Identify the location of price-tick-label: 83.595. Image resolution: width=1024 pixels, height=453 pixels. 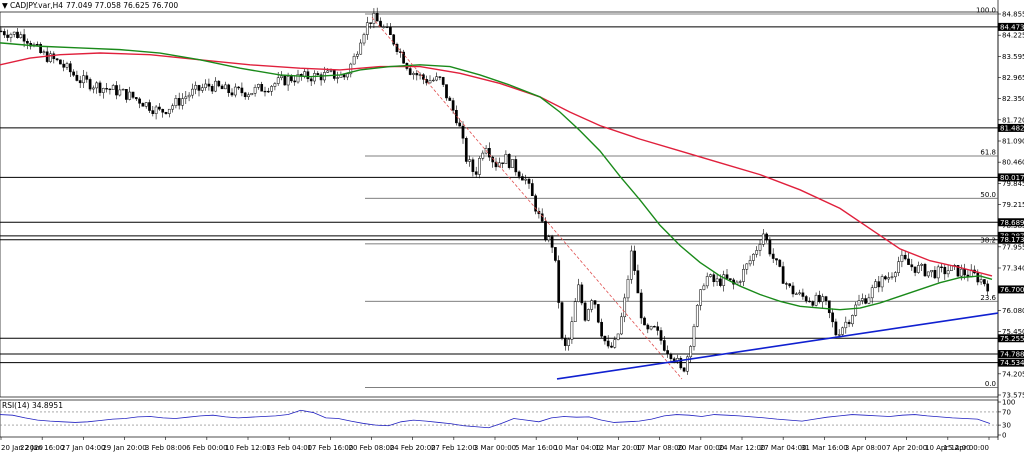
(1013, 57).